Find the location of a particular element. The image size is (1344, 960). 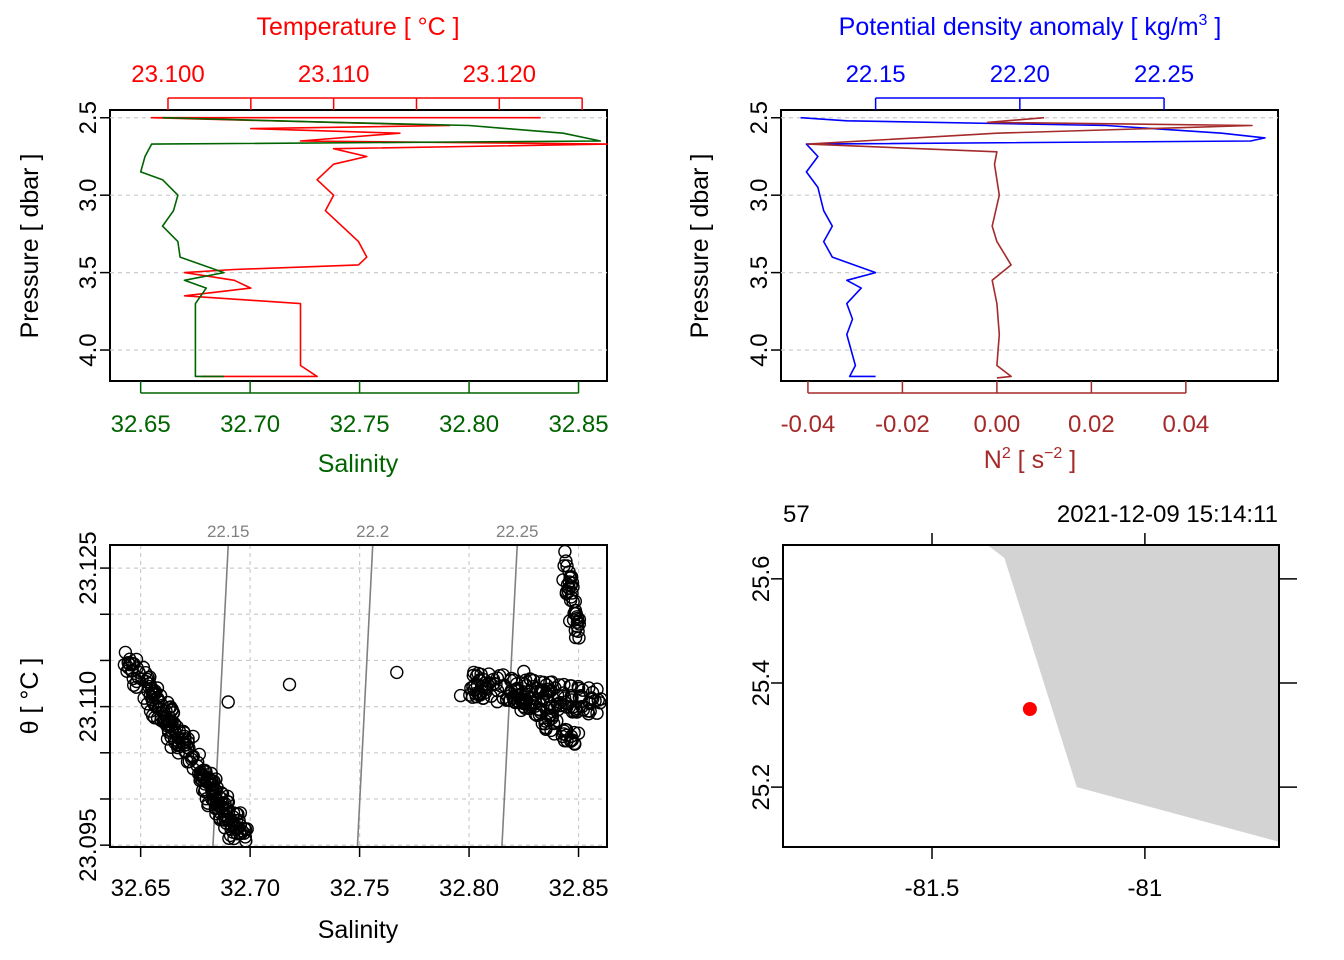

bottom-axis-tick-label: 0.02 is located at coordinates (1091, 424).